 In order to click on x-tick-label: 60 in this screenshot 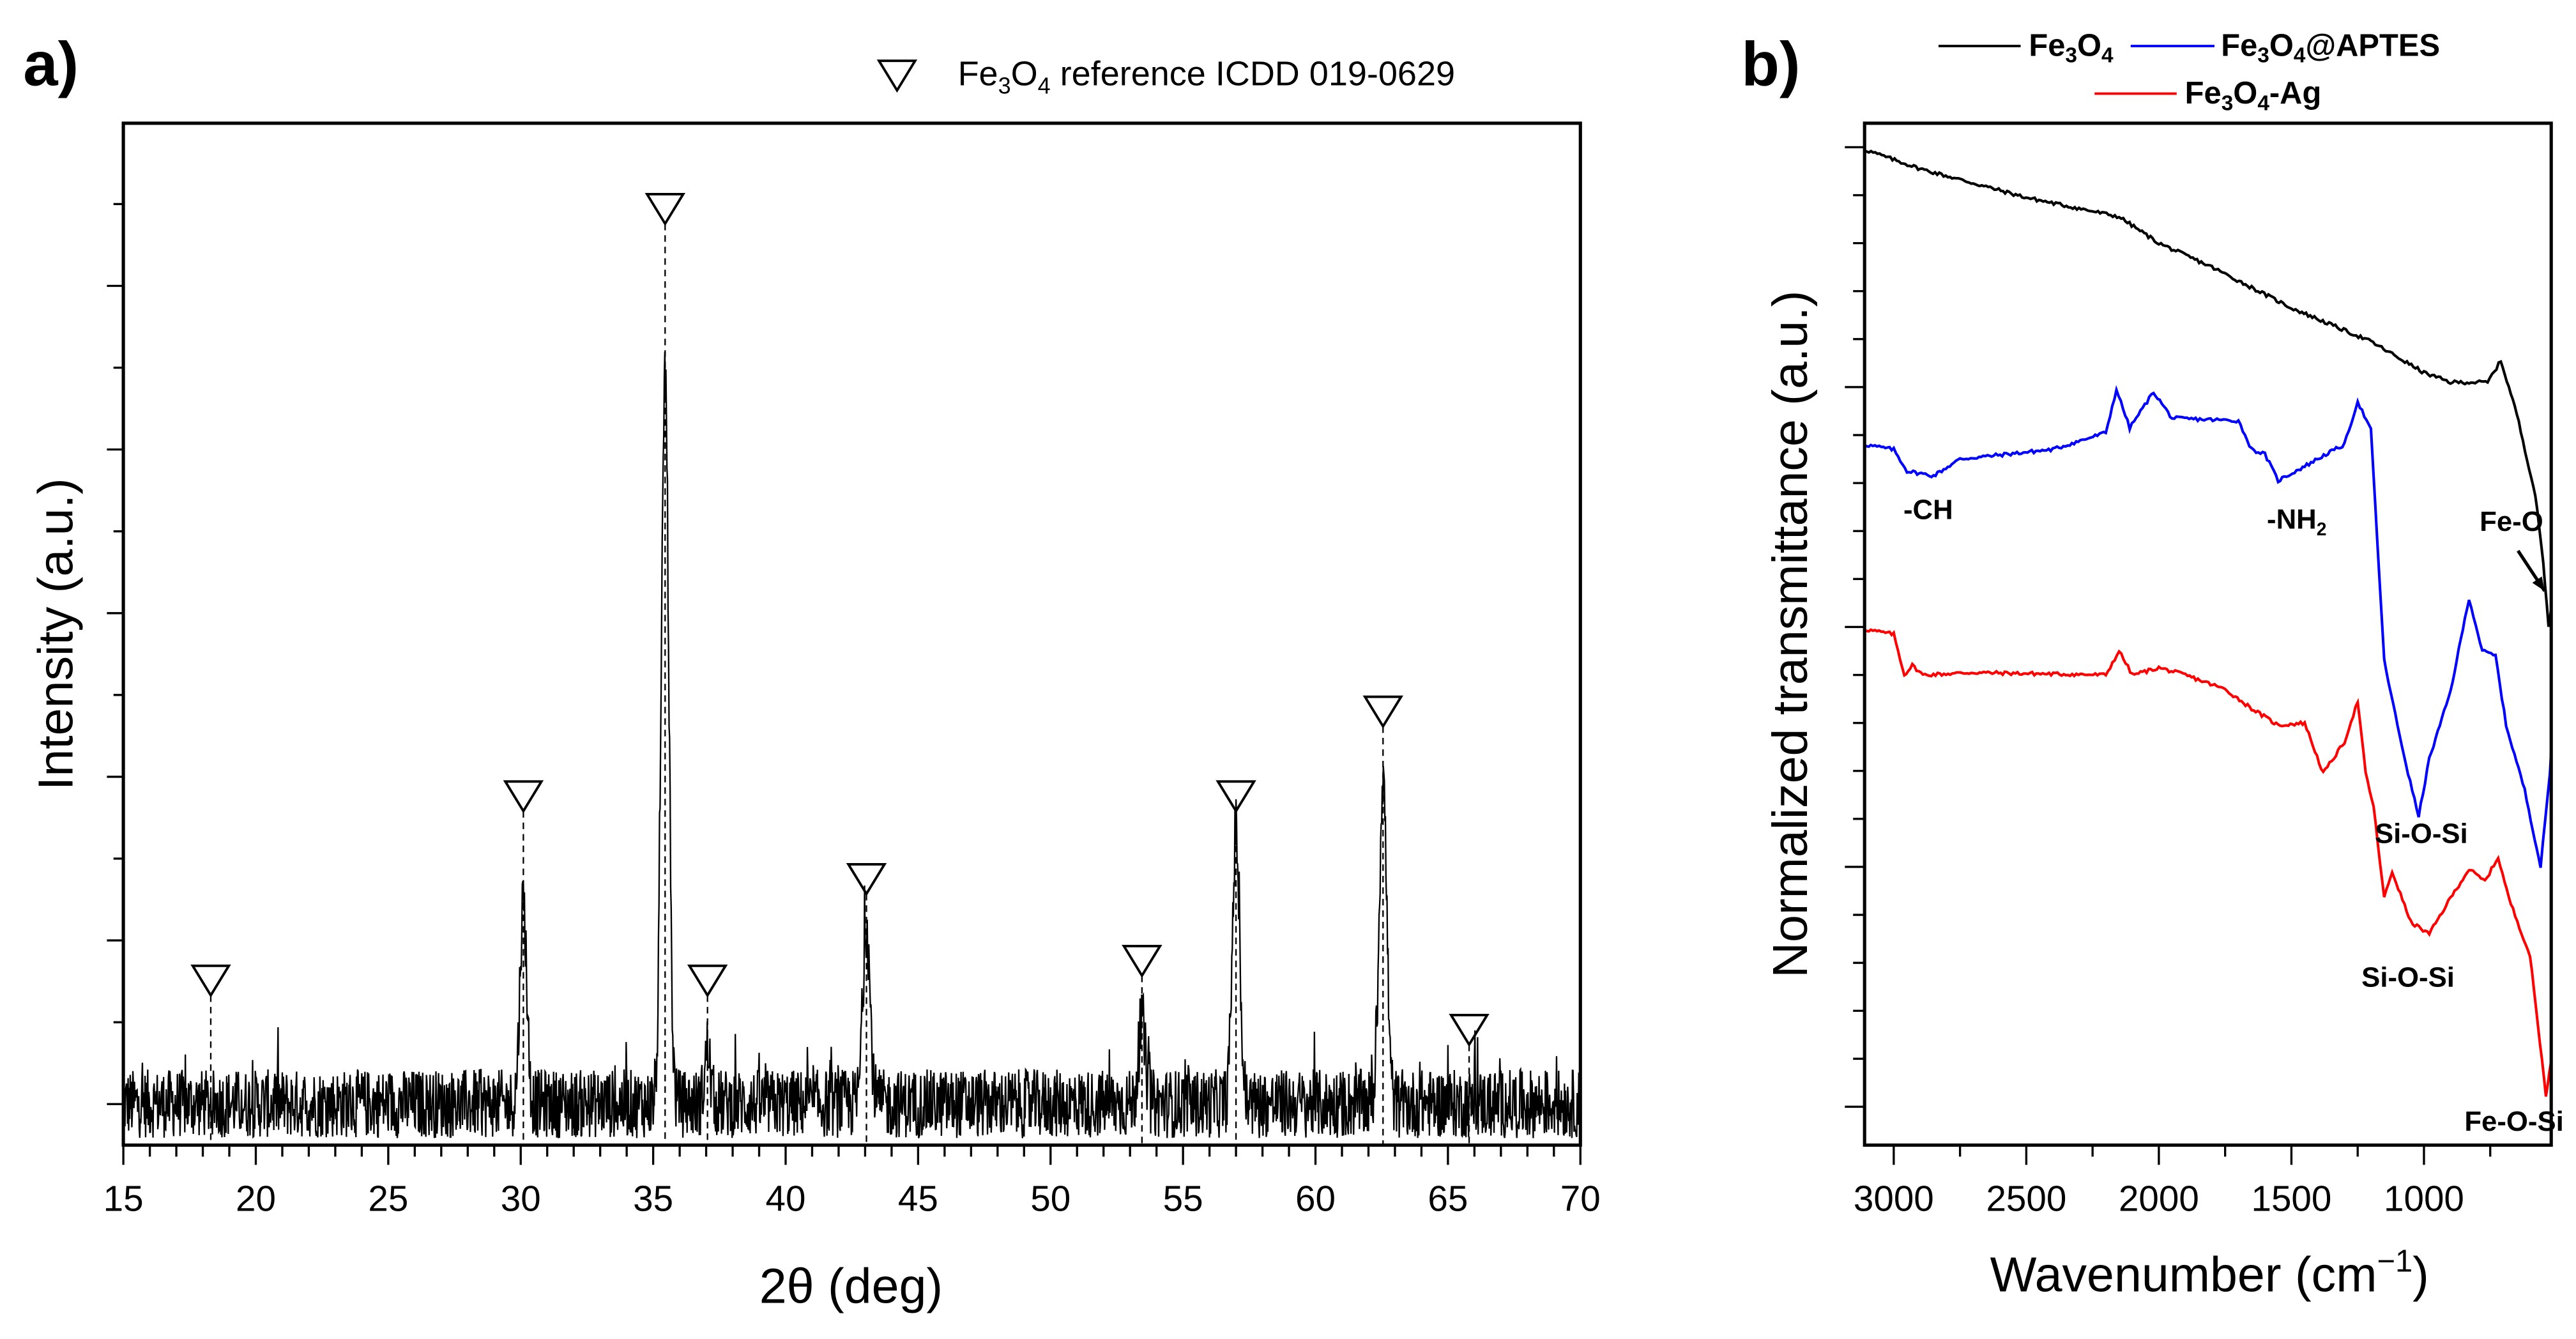, I will do `click(1315, 1198)`.